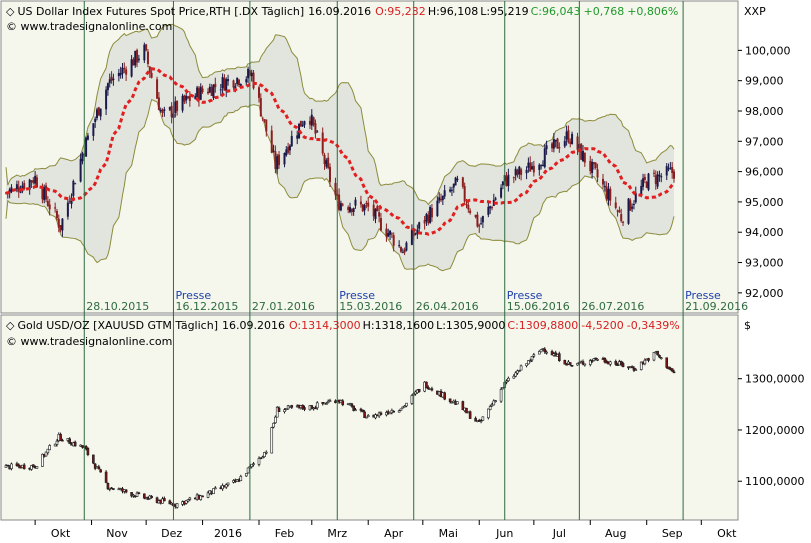 The image size is (811, 543). What do you see at coordinates (764, 141) in the screenshot?
I see `usd-y-tick-label: 97,000` at bounding box center [764, 141].